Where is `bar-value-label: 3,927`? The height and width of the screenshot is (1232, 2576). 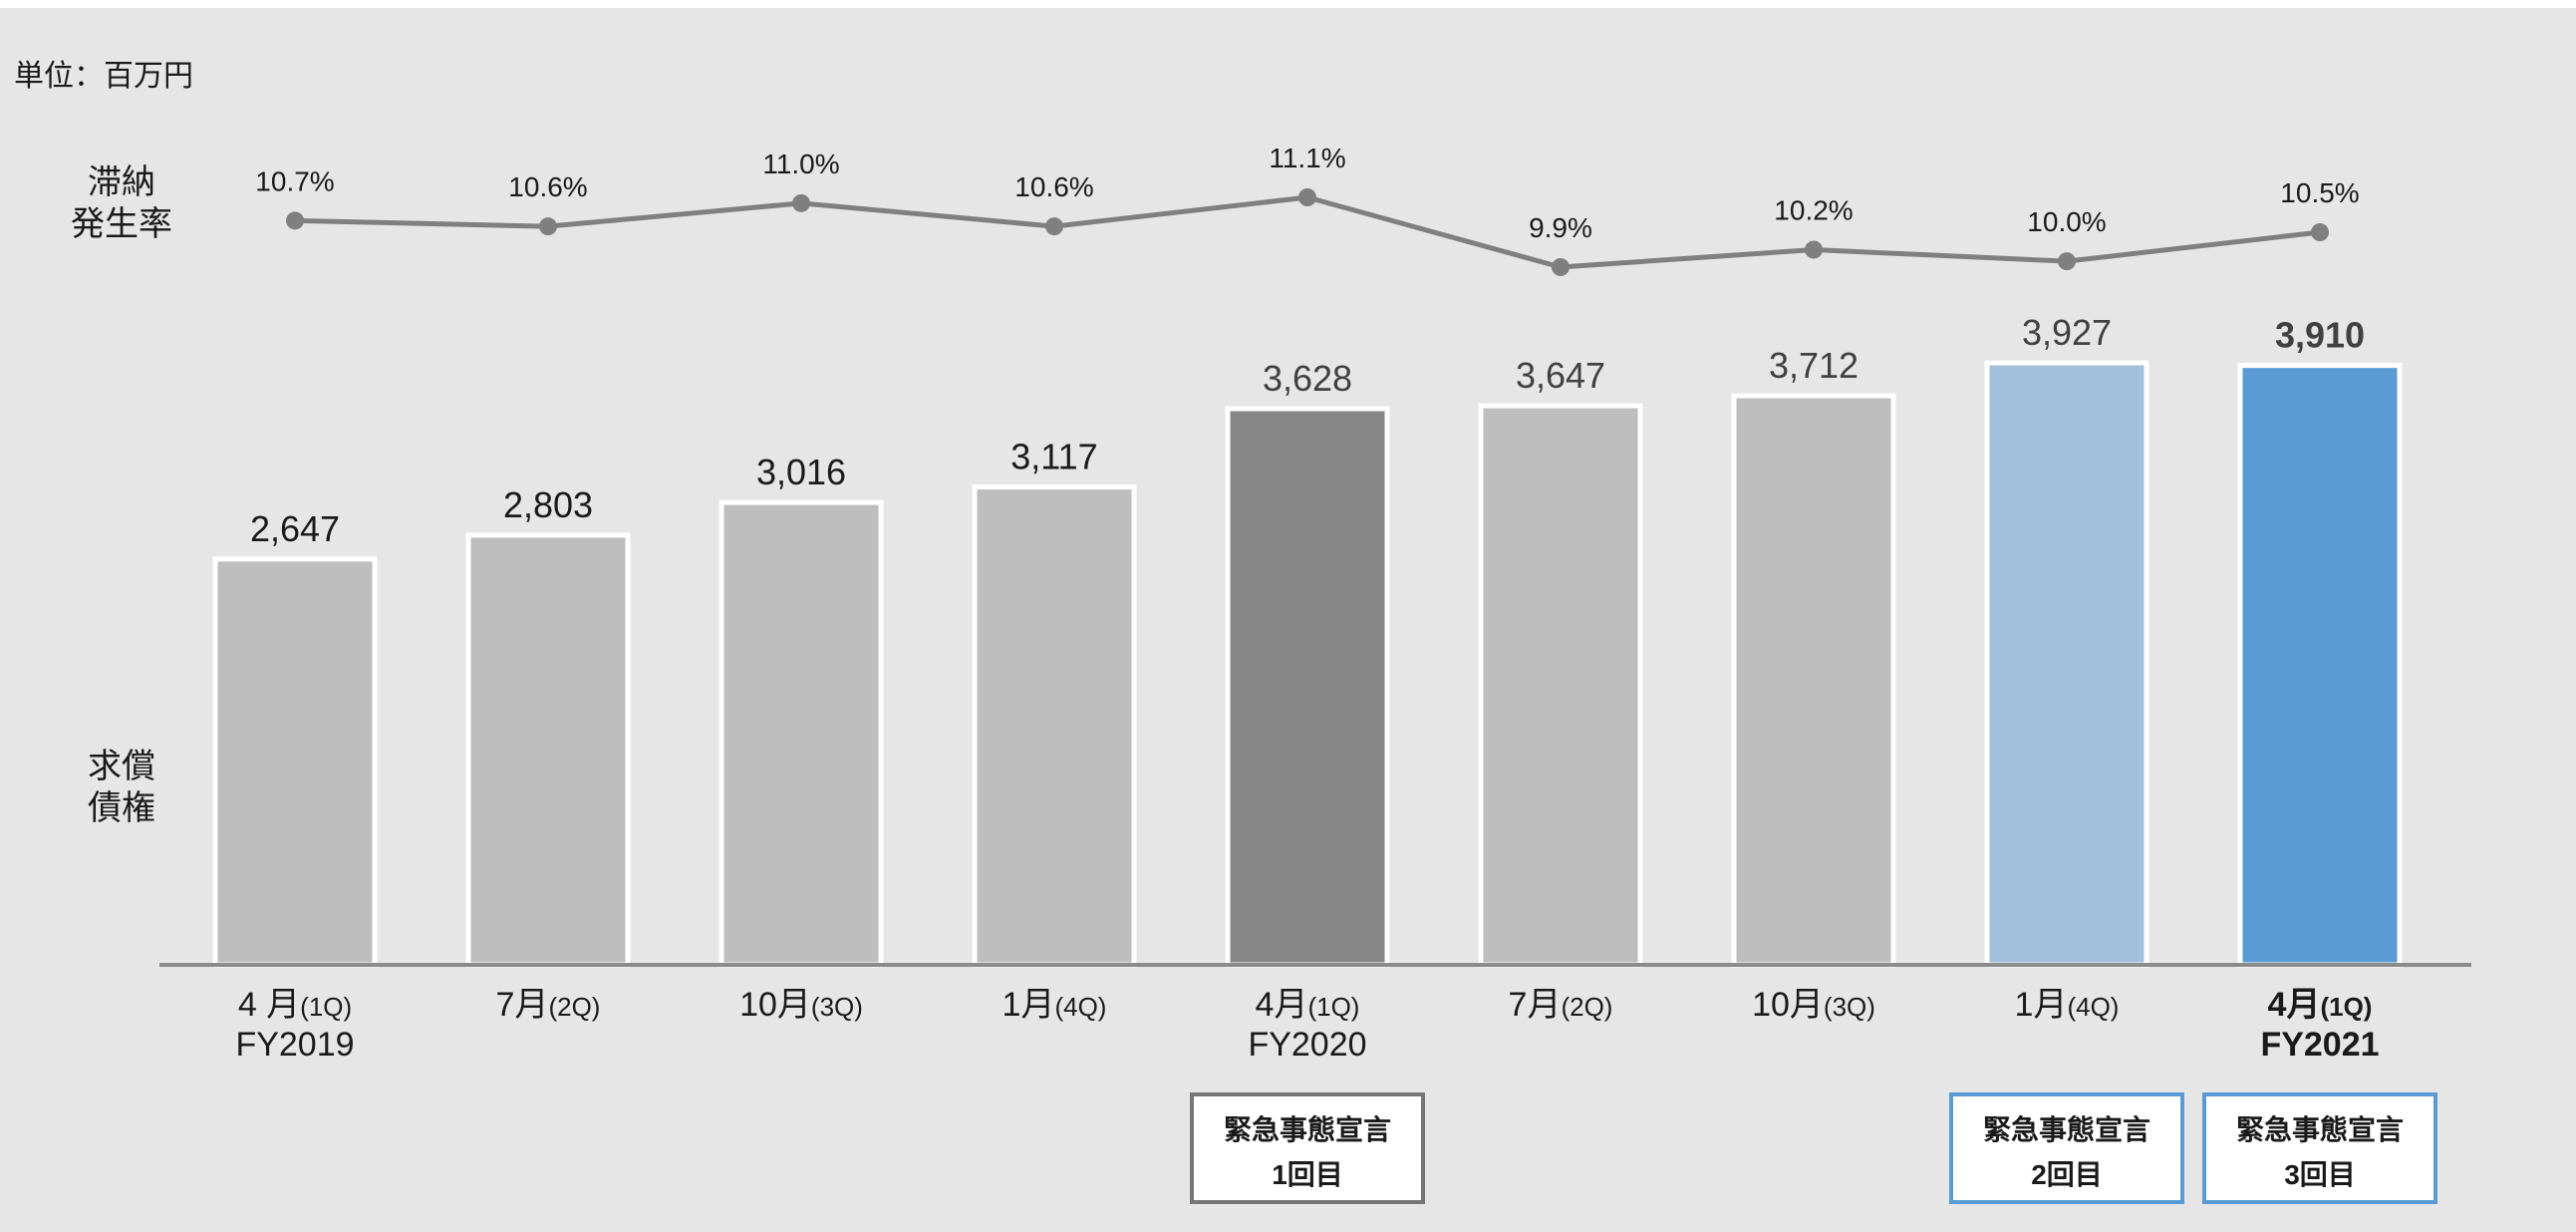 bar-value-label: 3,927 is located at coordinates (2067, 332).